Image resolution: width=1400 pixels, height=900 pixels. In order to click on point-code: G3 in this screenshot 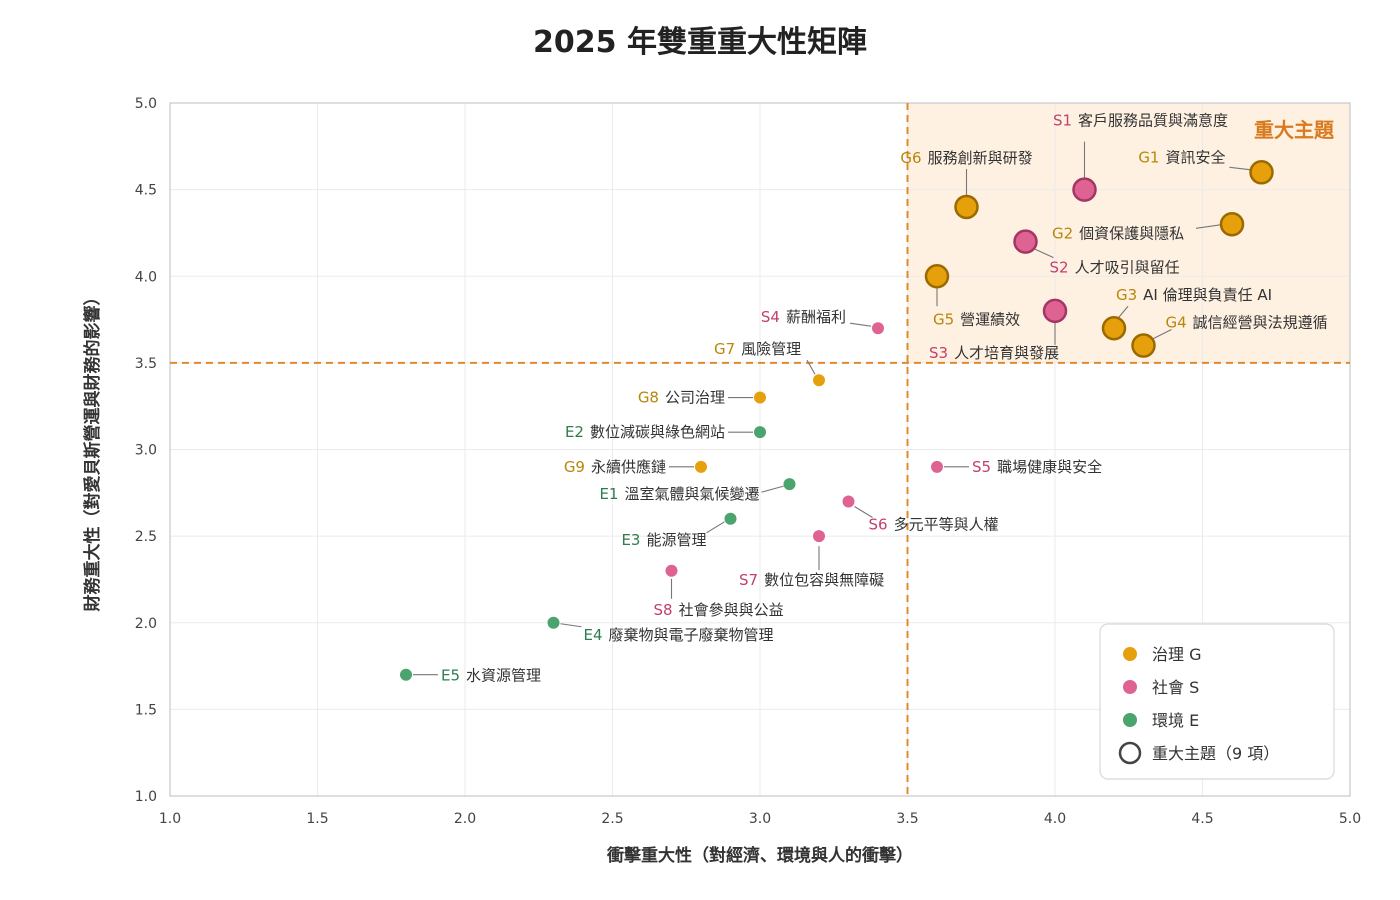, I will do `click(1126, 295)`.